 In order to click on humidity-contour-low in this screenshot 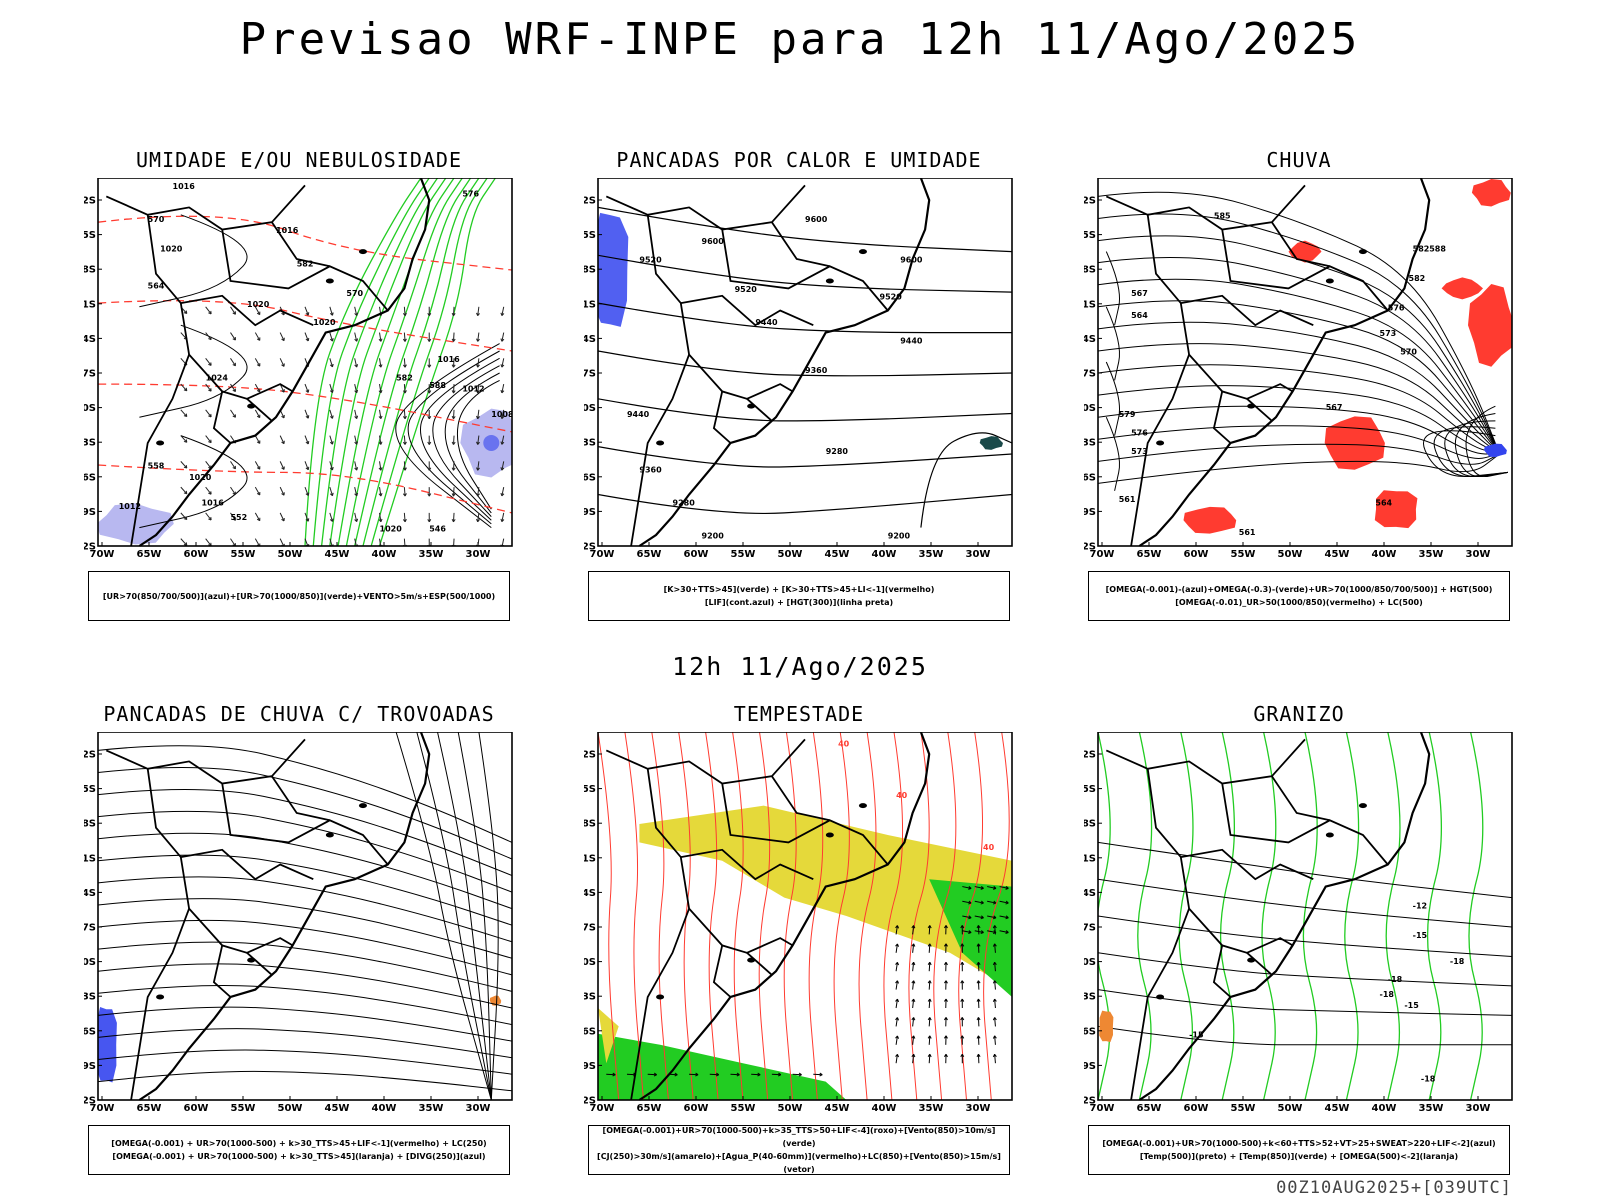, I will do `click(371, 362)`.